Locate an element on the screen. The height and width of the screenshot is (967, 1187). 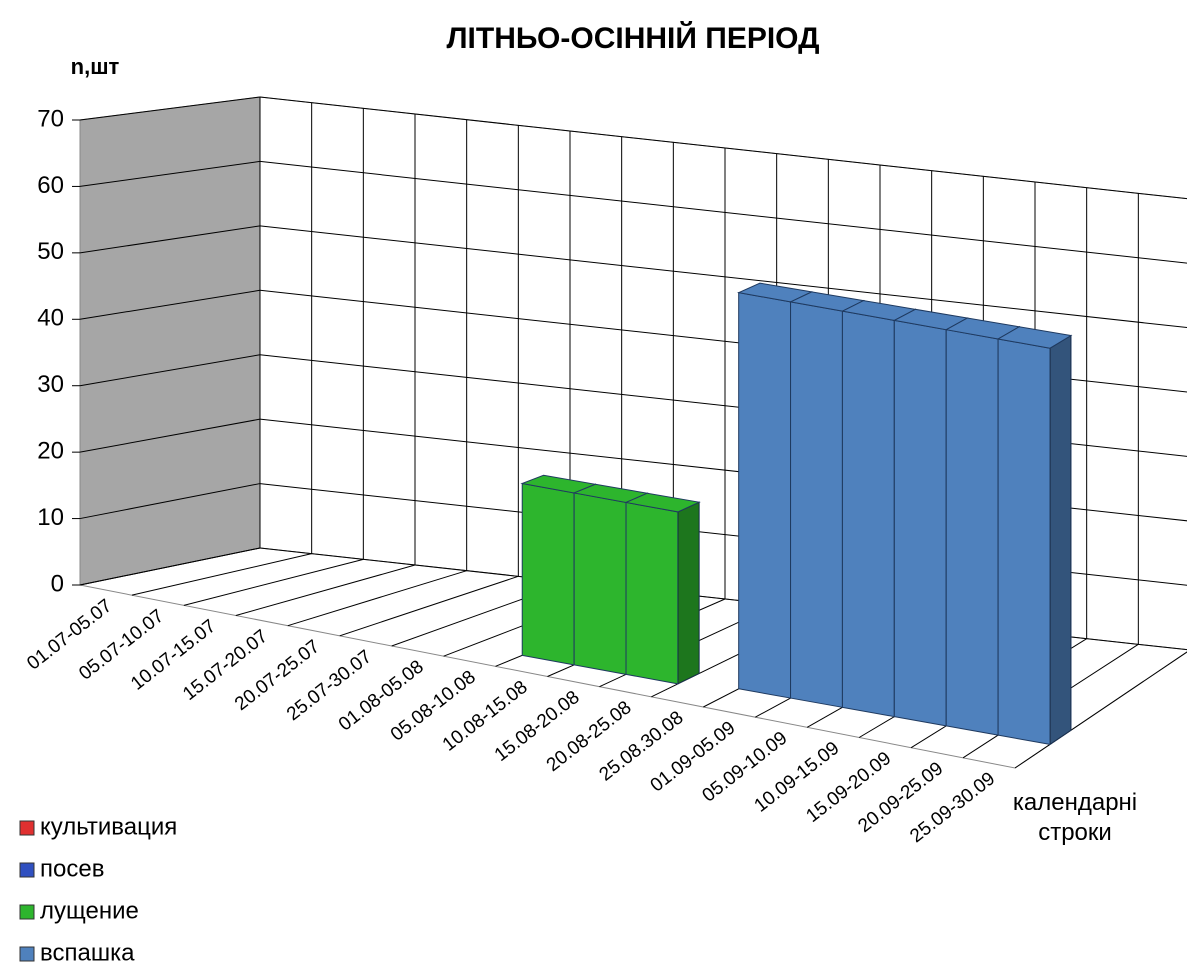
y-tick-label: 30 is located at coordinates (50, 384).